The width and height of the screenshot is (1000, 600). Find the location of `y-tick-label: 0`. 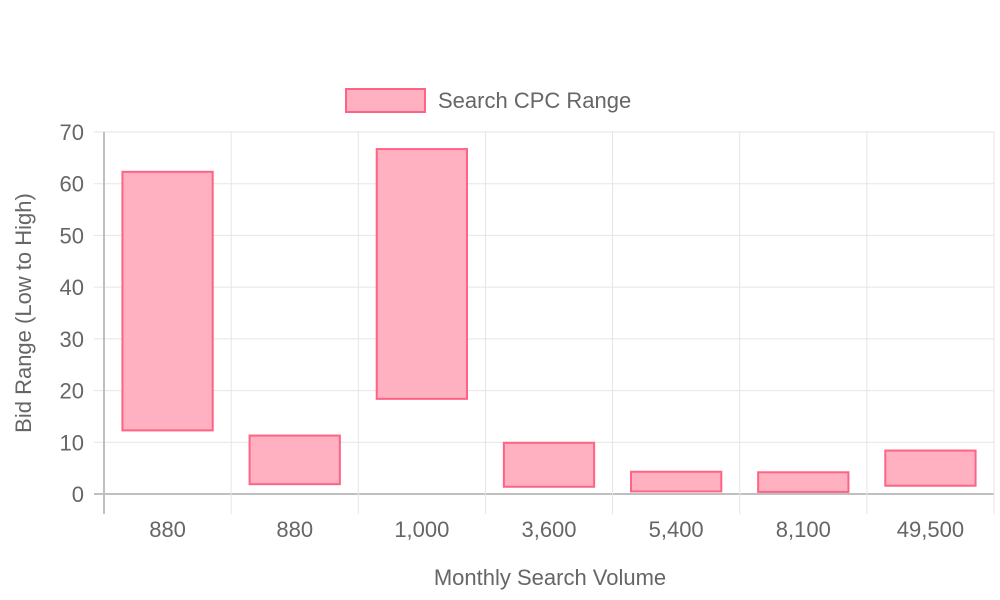

y-tick-label: 0 is located at coordinates (78, 494).